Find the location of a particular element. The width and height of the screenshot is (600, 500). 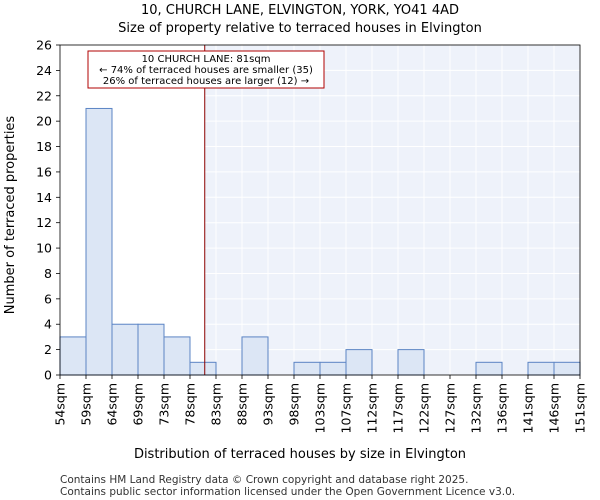

y-tick-label: 12 is located at coordinates (44, 222).